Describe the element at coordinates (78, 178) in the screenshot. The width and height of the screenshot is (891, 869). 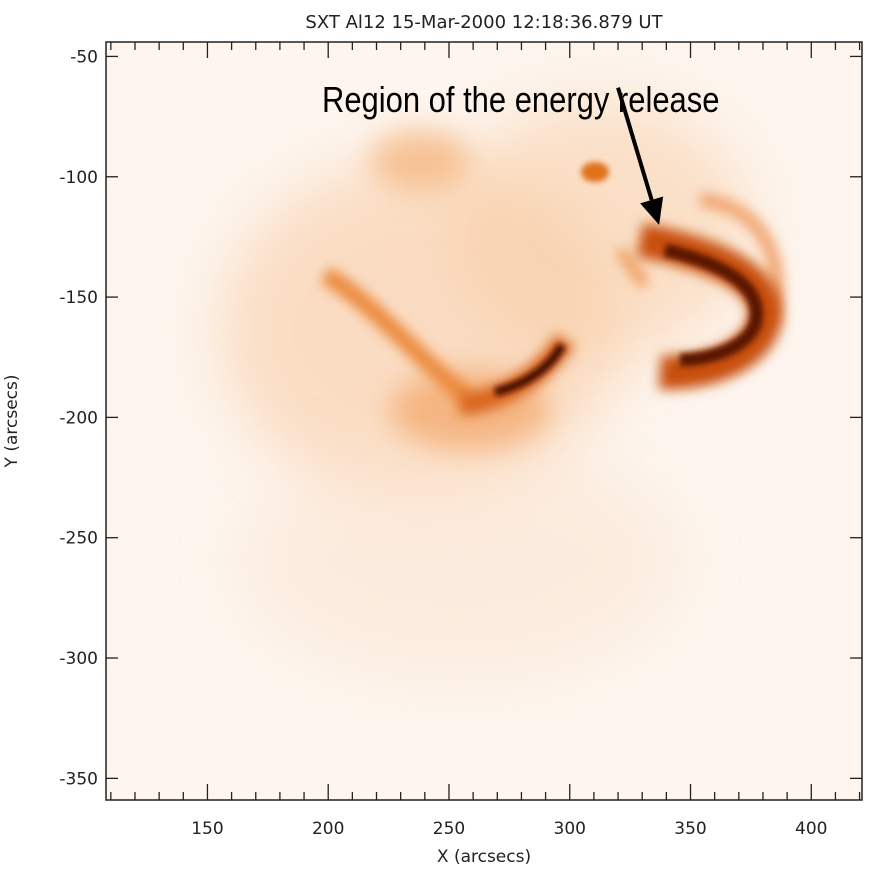
I see `y-tick-label: -100` at that location.